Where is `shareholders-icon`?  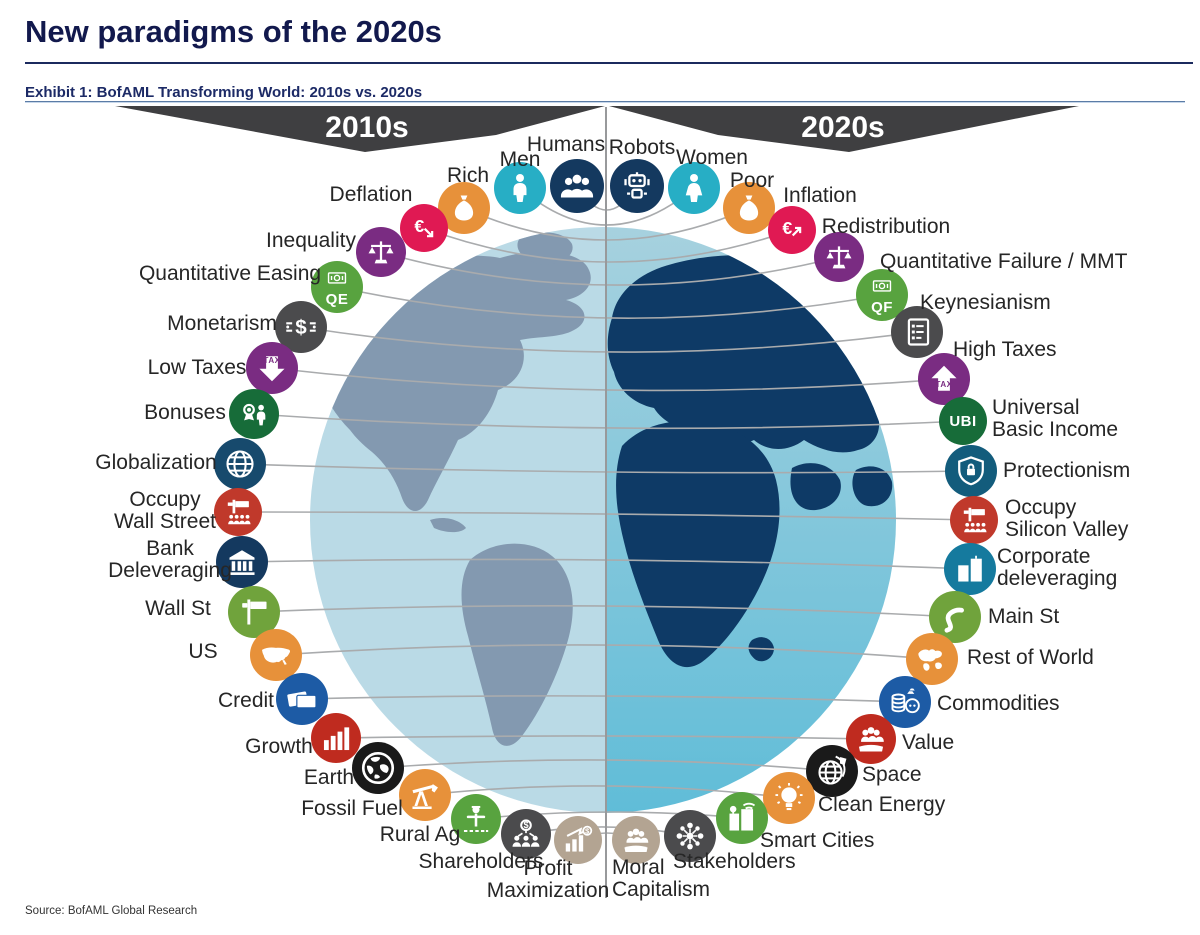 shareholders-icon is located at coordinates (526, 834).